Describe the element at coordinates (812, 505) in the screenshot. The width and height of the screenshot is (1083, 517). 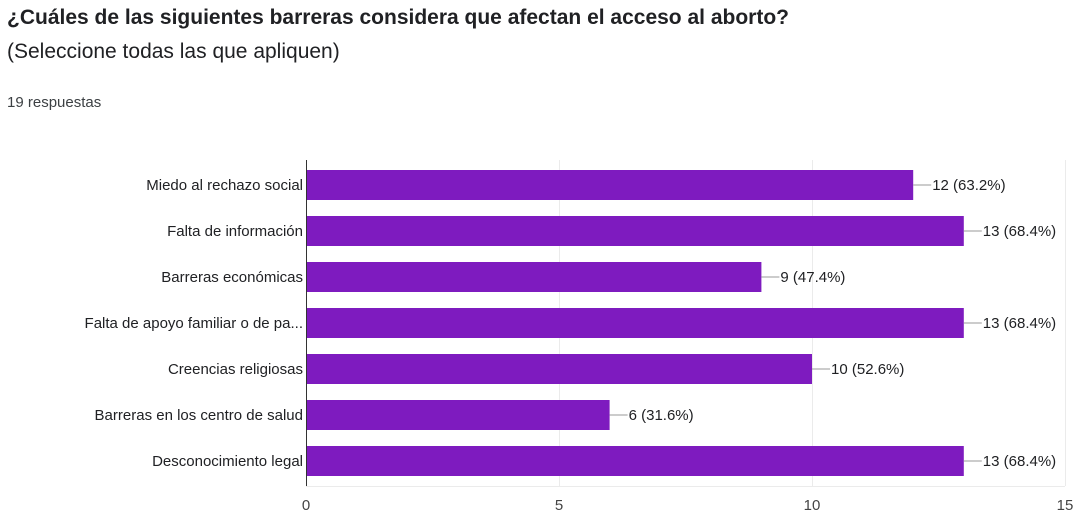
I see `x-tick-label-10: 10` at that location.